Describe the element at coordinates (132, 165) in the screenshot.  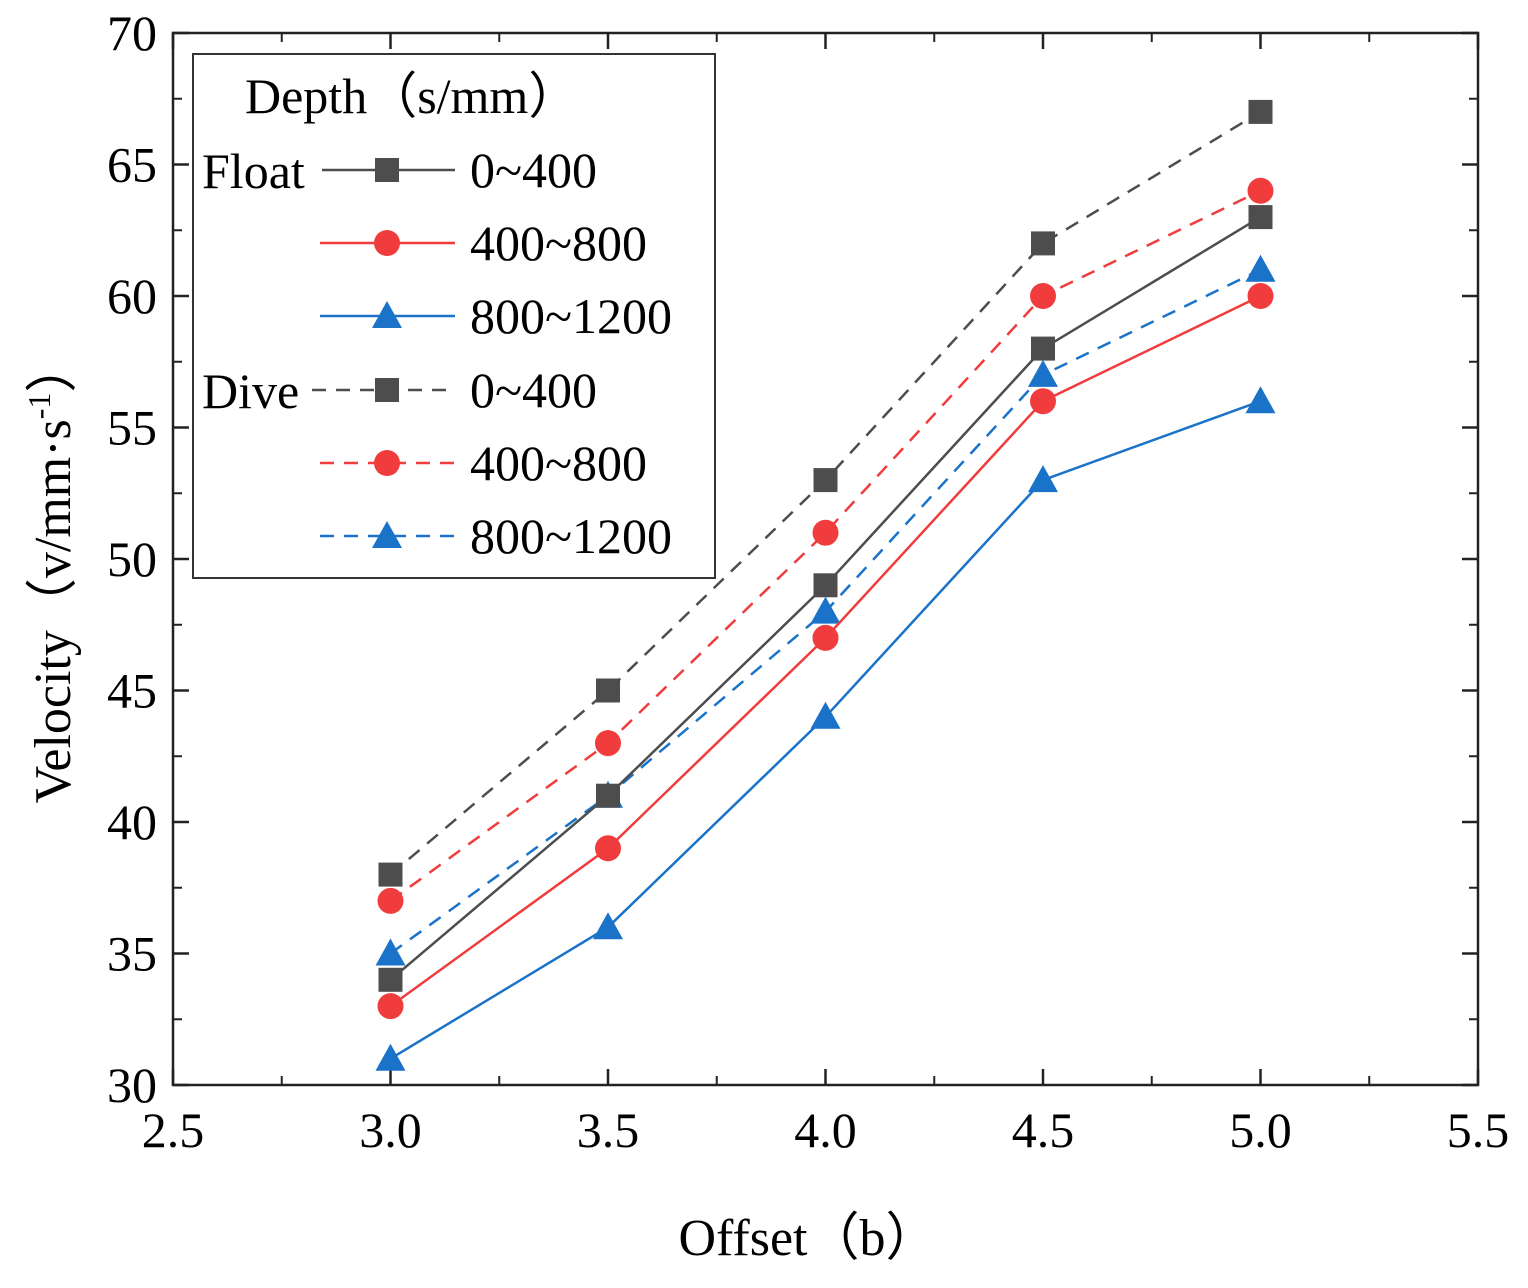
I see `y-tick-label: 65` at that location.